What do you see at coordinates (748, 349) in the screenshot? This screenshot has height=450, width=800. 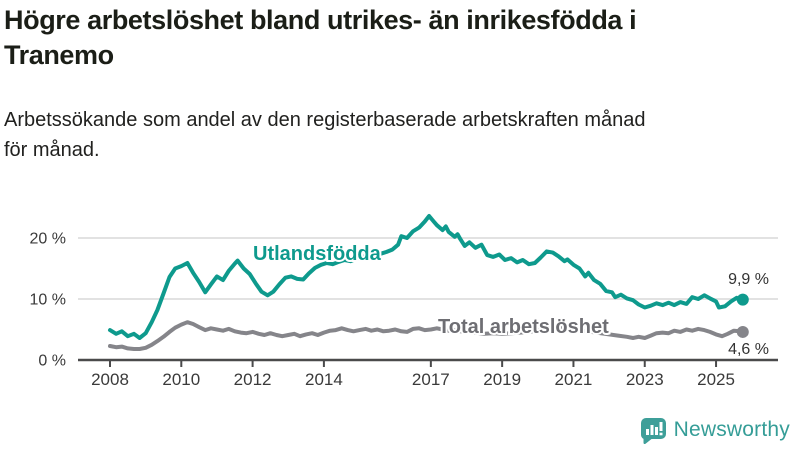 I see `series-end-value: 4,6 %` at bounding box center [748, 349].